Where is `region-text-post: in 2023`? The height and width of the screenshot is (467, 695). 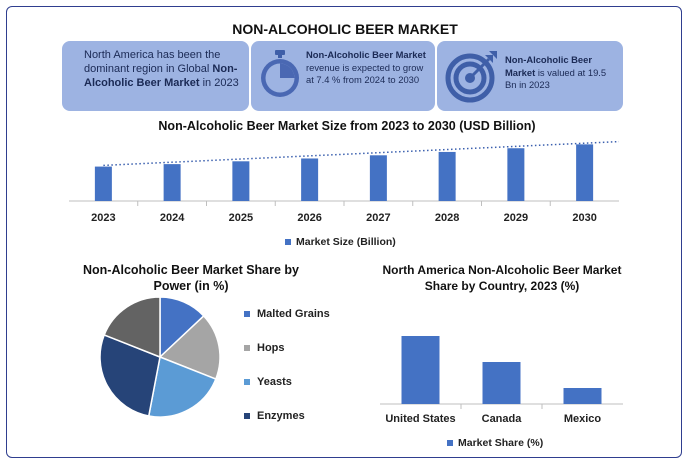
region-text-post: in 2023 is located at coordinates (219, 83).